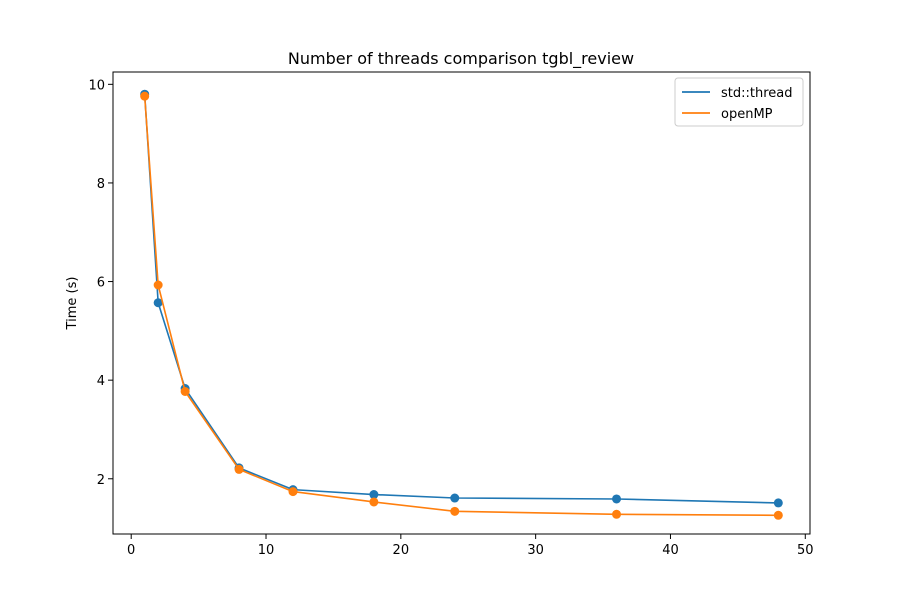 This screenshot has height=600, width=900. I want to click on x-tick-label: 50, so click(805, 550).